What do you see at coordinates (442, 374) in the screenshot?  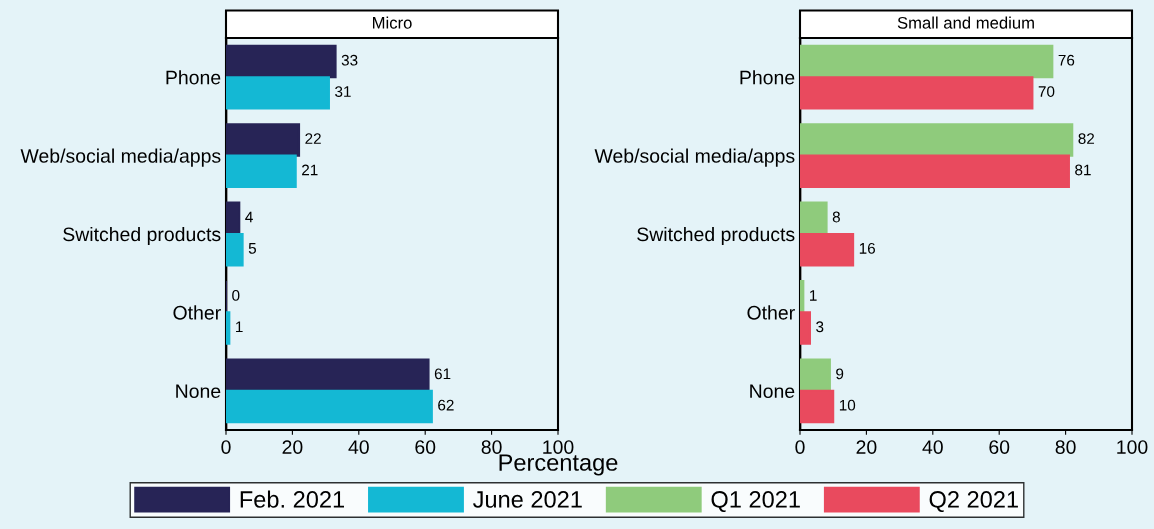 I see `data-label: 61` at bounding box center [442, 374].